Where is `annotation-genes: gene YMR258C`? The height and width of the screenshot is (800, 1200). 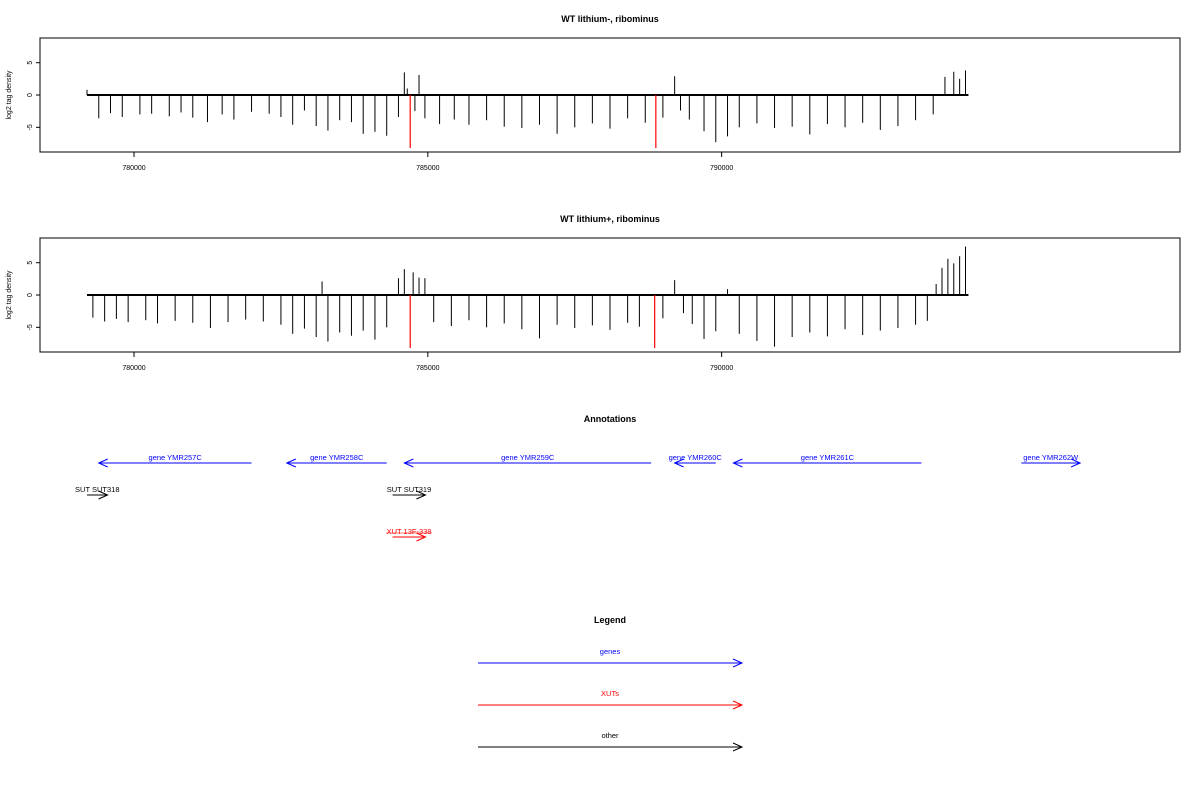 annotation-genes: gene YMR258C is located at coordinates (336, 460).